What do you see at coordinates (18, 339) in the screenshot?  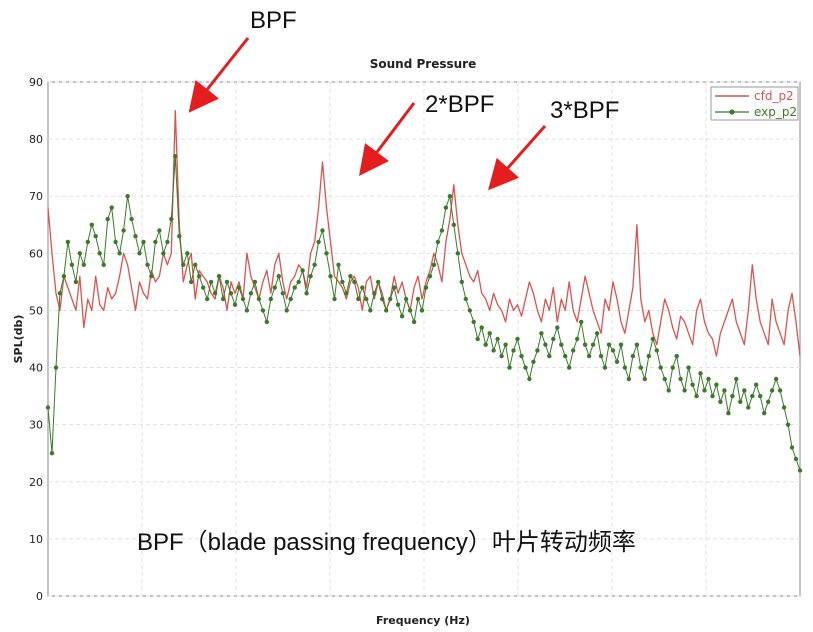 I see `y-axis-label: SPL(db)` at bounding box center [18, 339].